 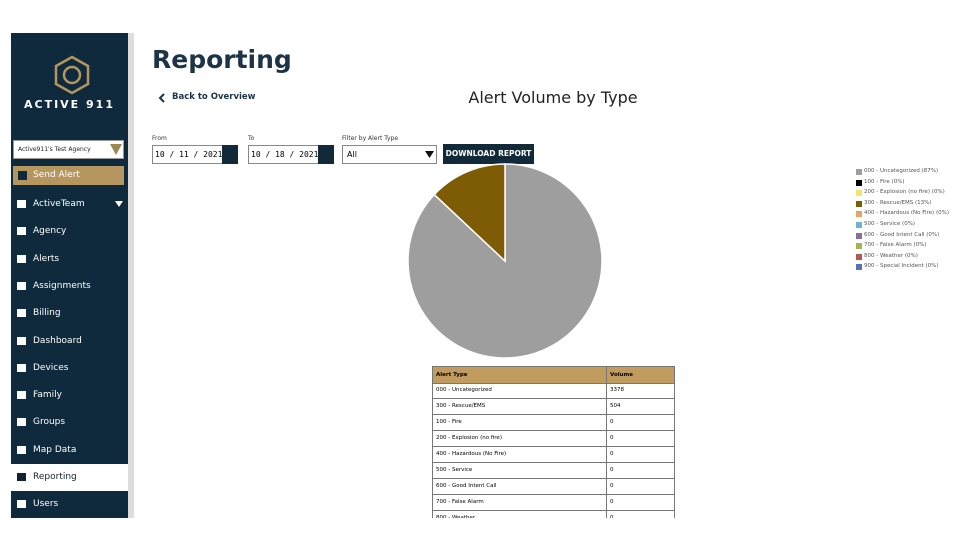 I want to click on pie-chart, so click(x=505, y=261).